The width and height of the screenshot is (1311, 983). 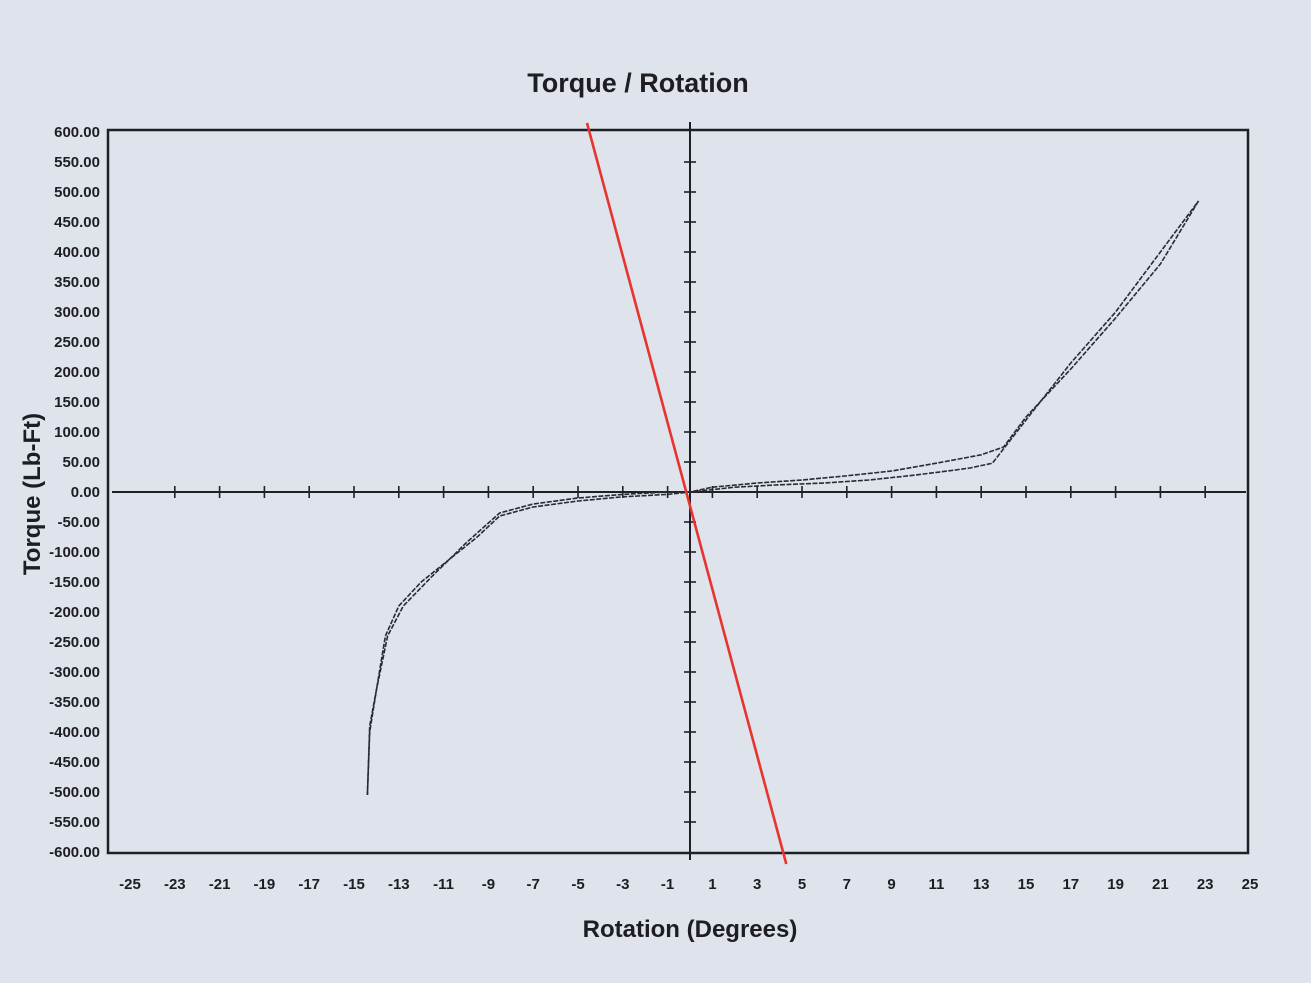 What do you see at coordinates (74, 582) in the screenshot?
I see `y-tick-label: -150.00` at bounding box center [74, 582].